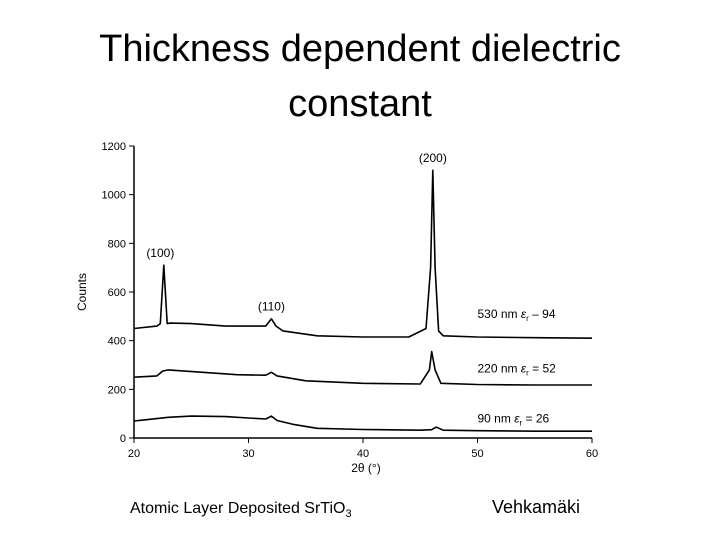 This screenshot has width=720, height=540. Describe the element at coordinates (123, 439) in the screenshot. I see `y-tick-label: 0` at that location.